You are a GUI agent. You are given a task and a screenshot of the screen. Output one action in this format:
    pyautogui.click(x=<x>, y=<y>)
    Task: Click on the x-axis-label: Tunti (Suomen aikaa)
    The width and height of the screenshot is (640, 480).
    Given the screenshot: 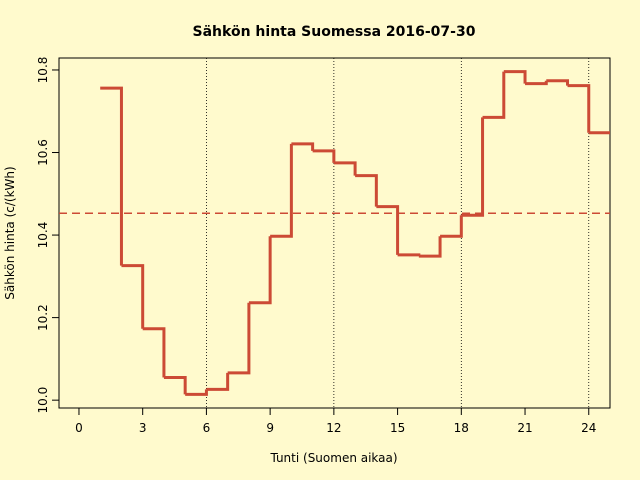 What is the action you would take?
    pyautogui.click(x=333, y=458)
    